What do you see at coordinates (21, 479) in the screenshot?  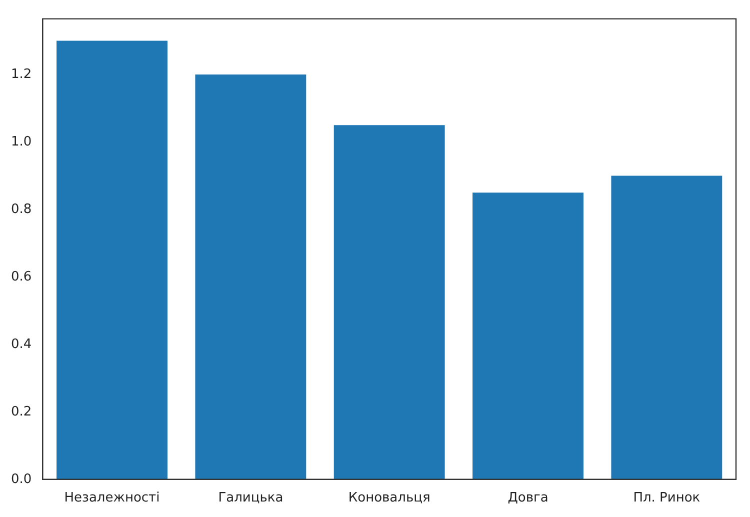 I see `y-tick-label: 0.0` at bounding box center [21, 479].